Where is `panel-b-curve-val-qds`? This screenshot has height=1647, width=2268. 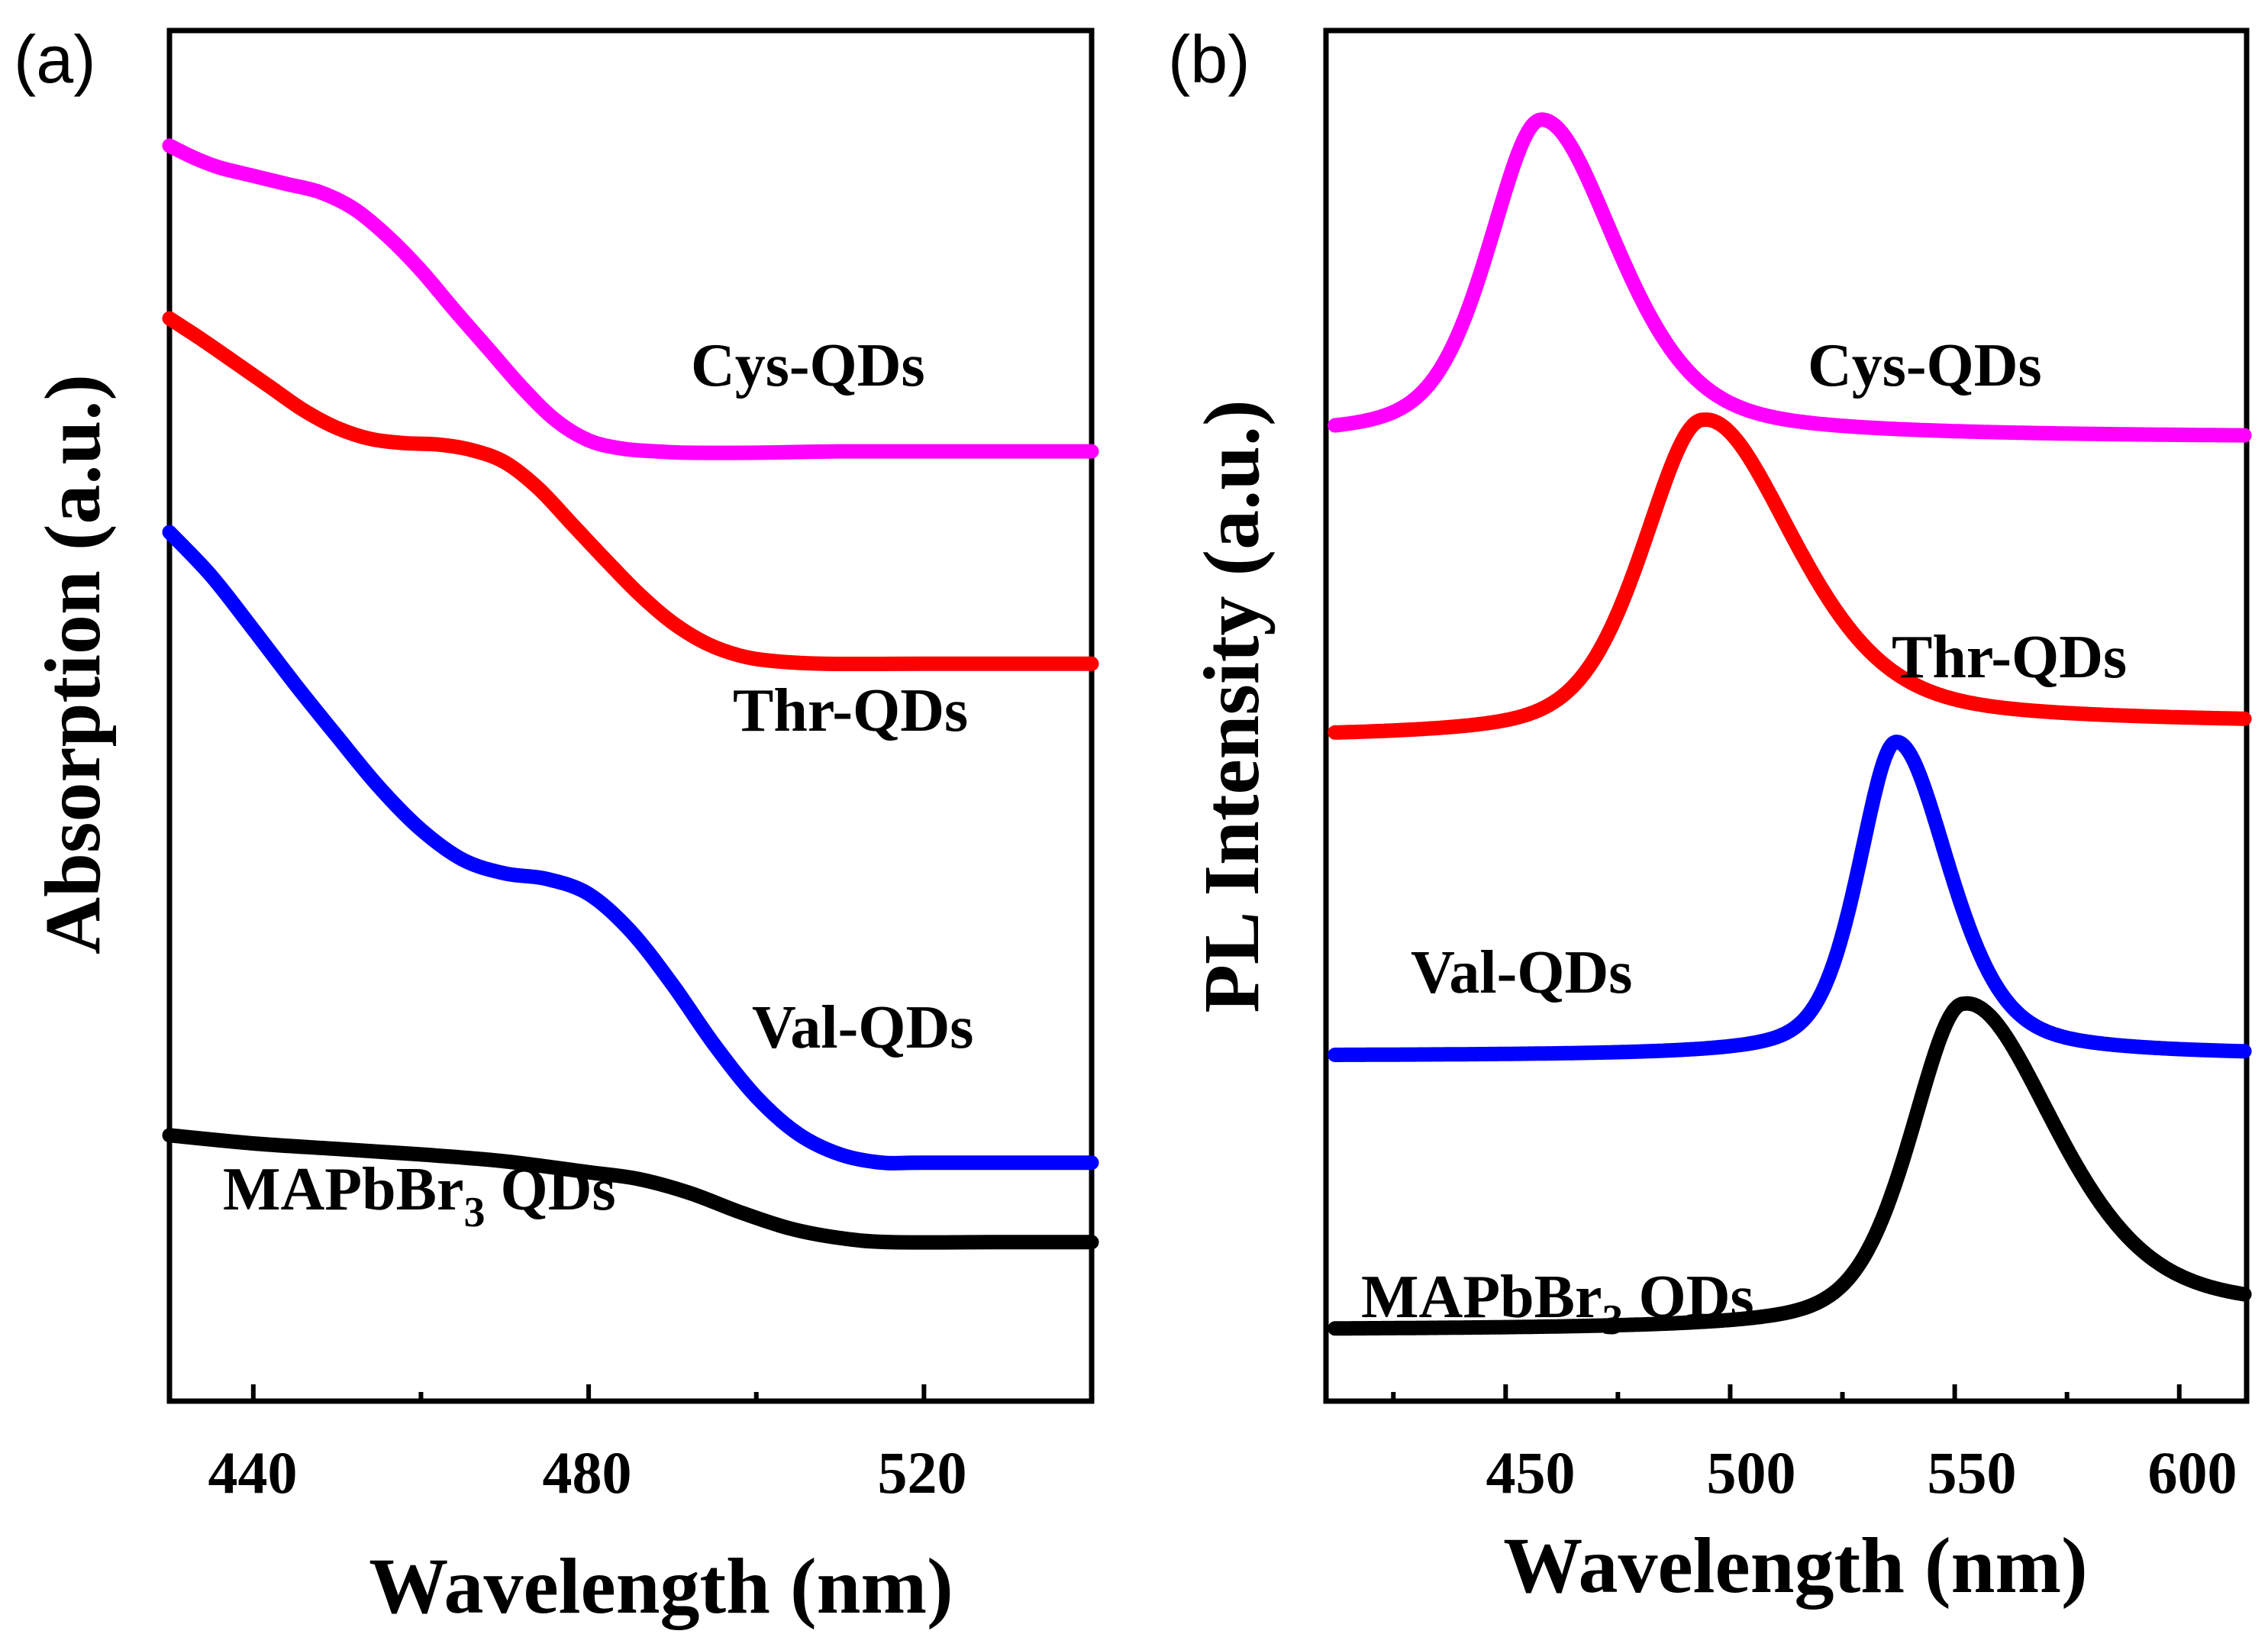
panel-b-curve-val-qds is located at coordinates (1790, 898).